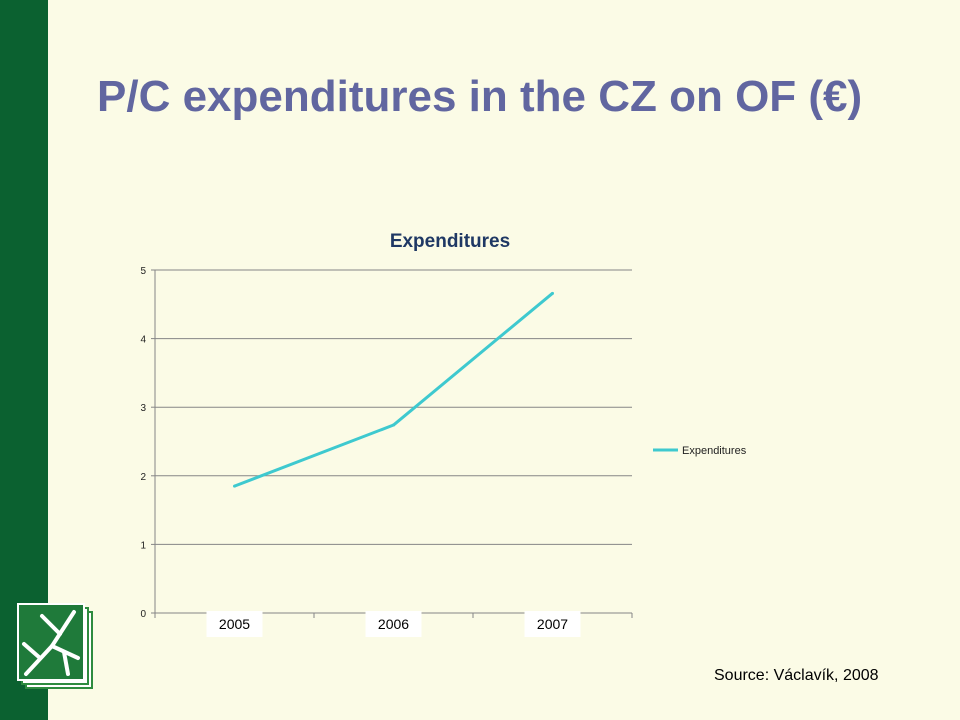 Image resolution: width=960 pixels, height=720 pixels. I want to click on source-note: Source: Václavík, 2008, so click(796, 675).